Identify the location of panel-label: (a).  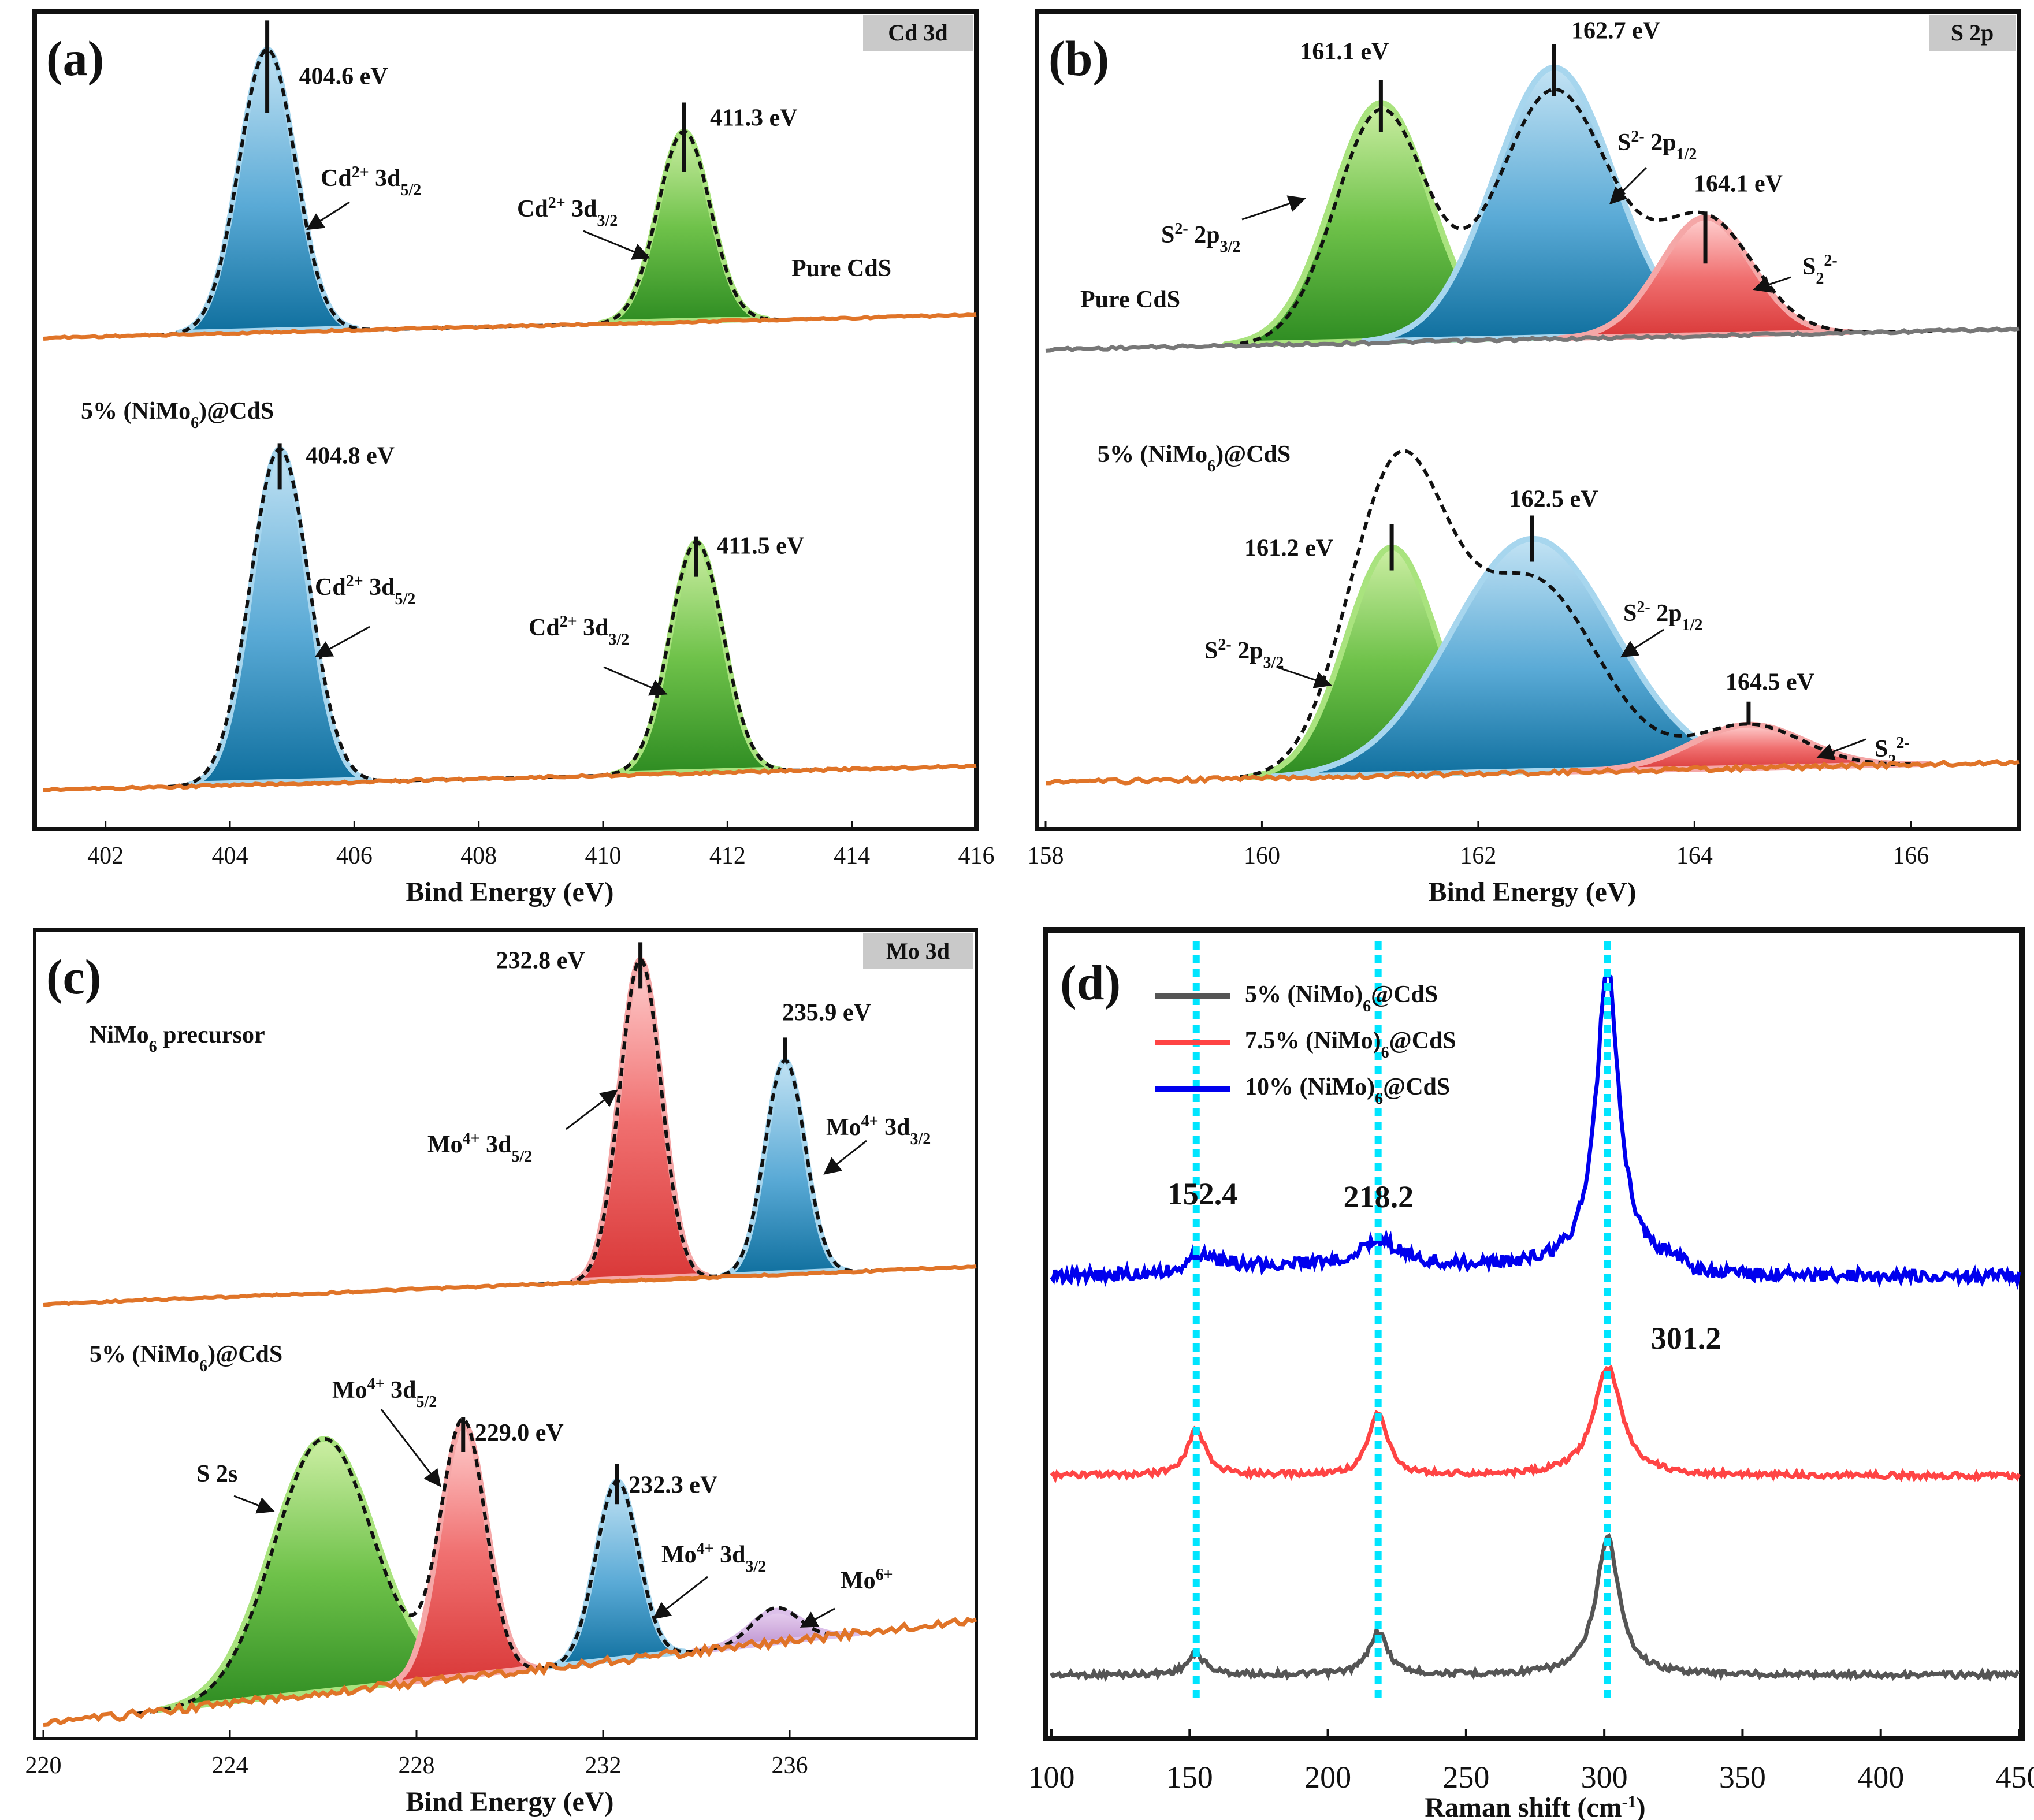
(75, 58).